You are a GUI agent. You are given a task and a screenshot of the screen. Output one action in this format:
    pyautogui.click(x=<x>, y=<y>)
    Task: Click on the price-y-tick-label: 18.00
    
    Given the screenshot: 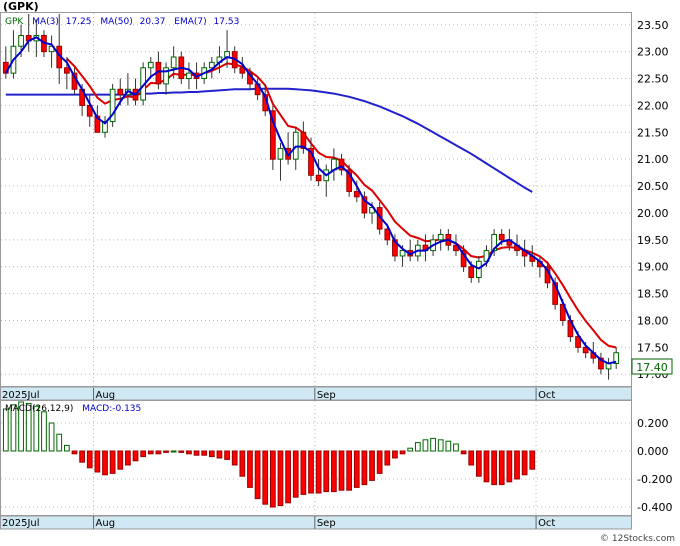 What is the action you would take?
    pyautogui.click(x=653, y=320)
    